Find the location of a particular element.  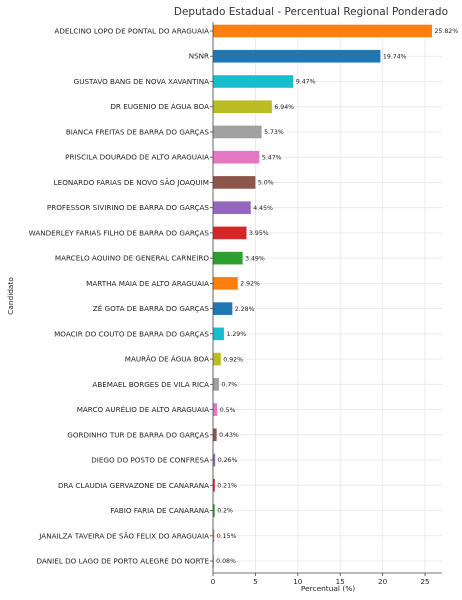

value-label: 5.47% is located at coordinates (272, 157).